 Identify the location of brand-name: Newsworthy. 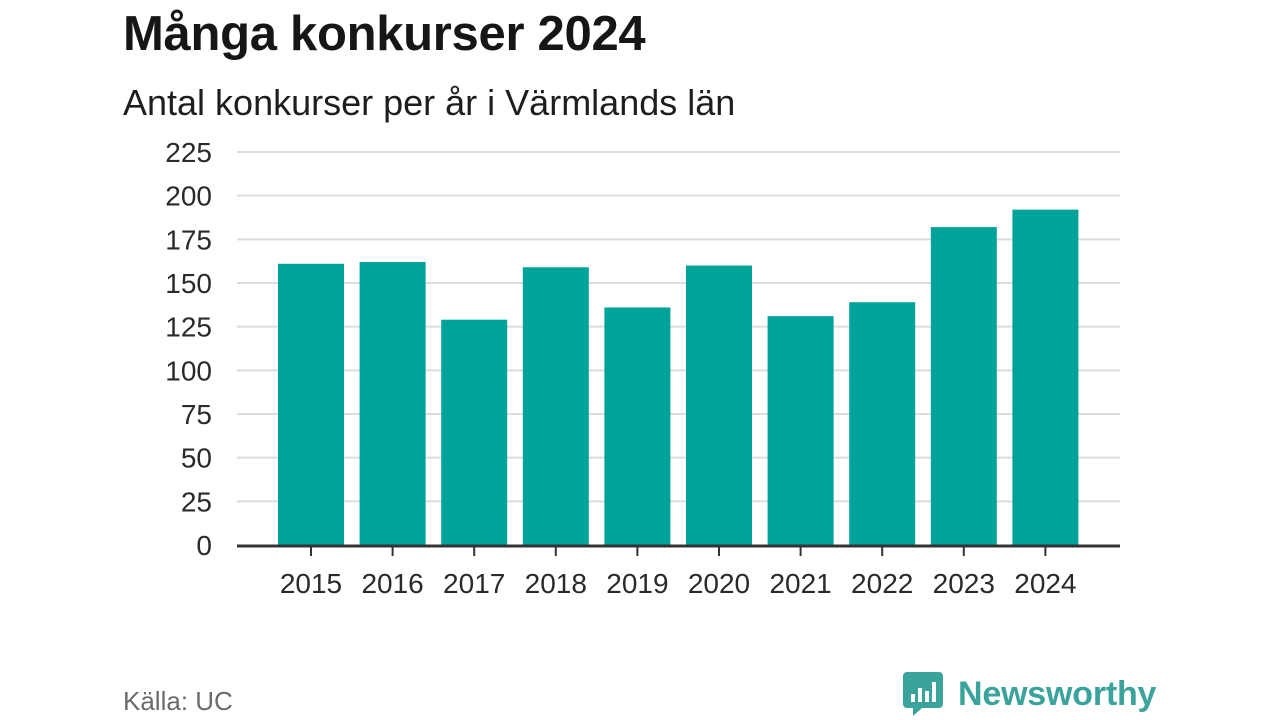
(1057, 693).